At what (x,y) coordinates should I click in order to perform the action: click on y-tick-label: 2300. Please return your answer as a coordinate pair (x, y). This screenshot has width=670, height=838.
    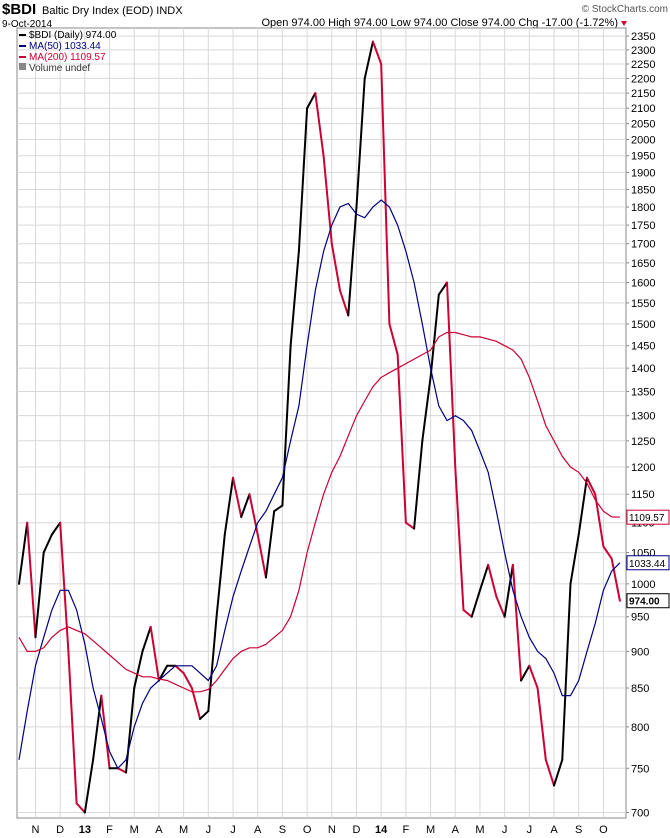
    Looking at the image, I should click on (643, 51).